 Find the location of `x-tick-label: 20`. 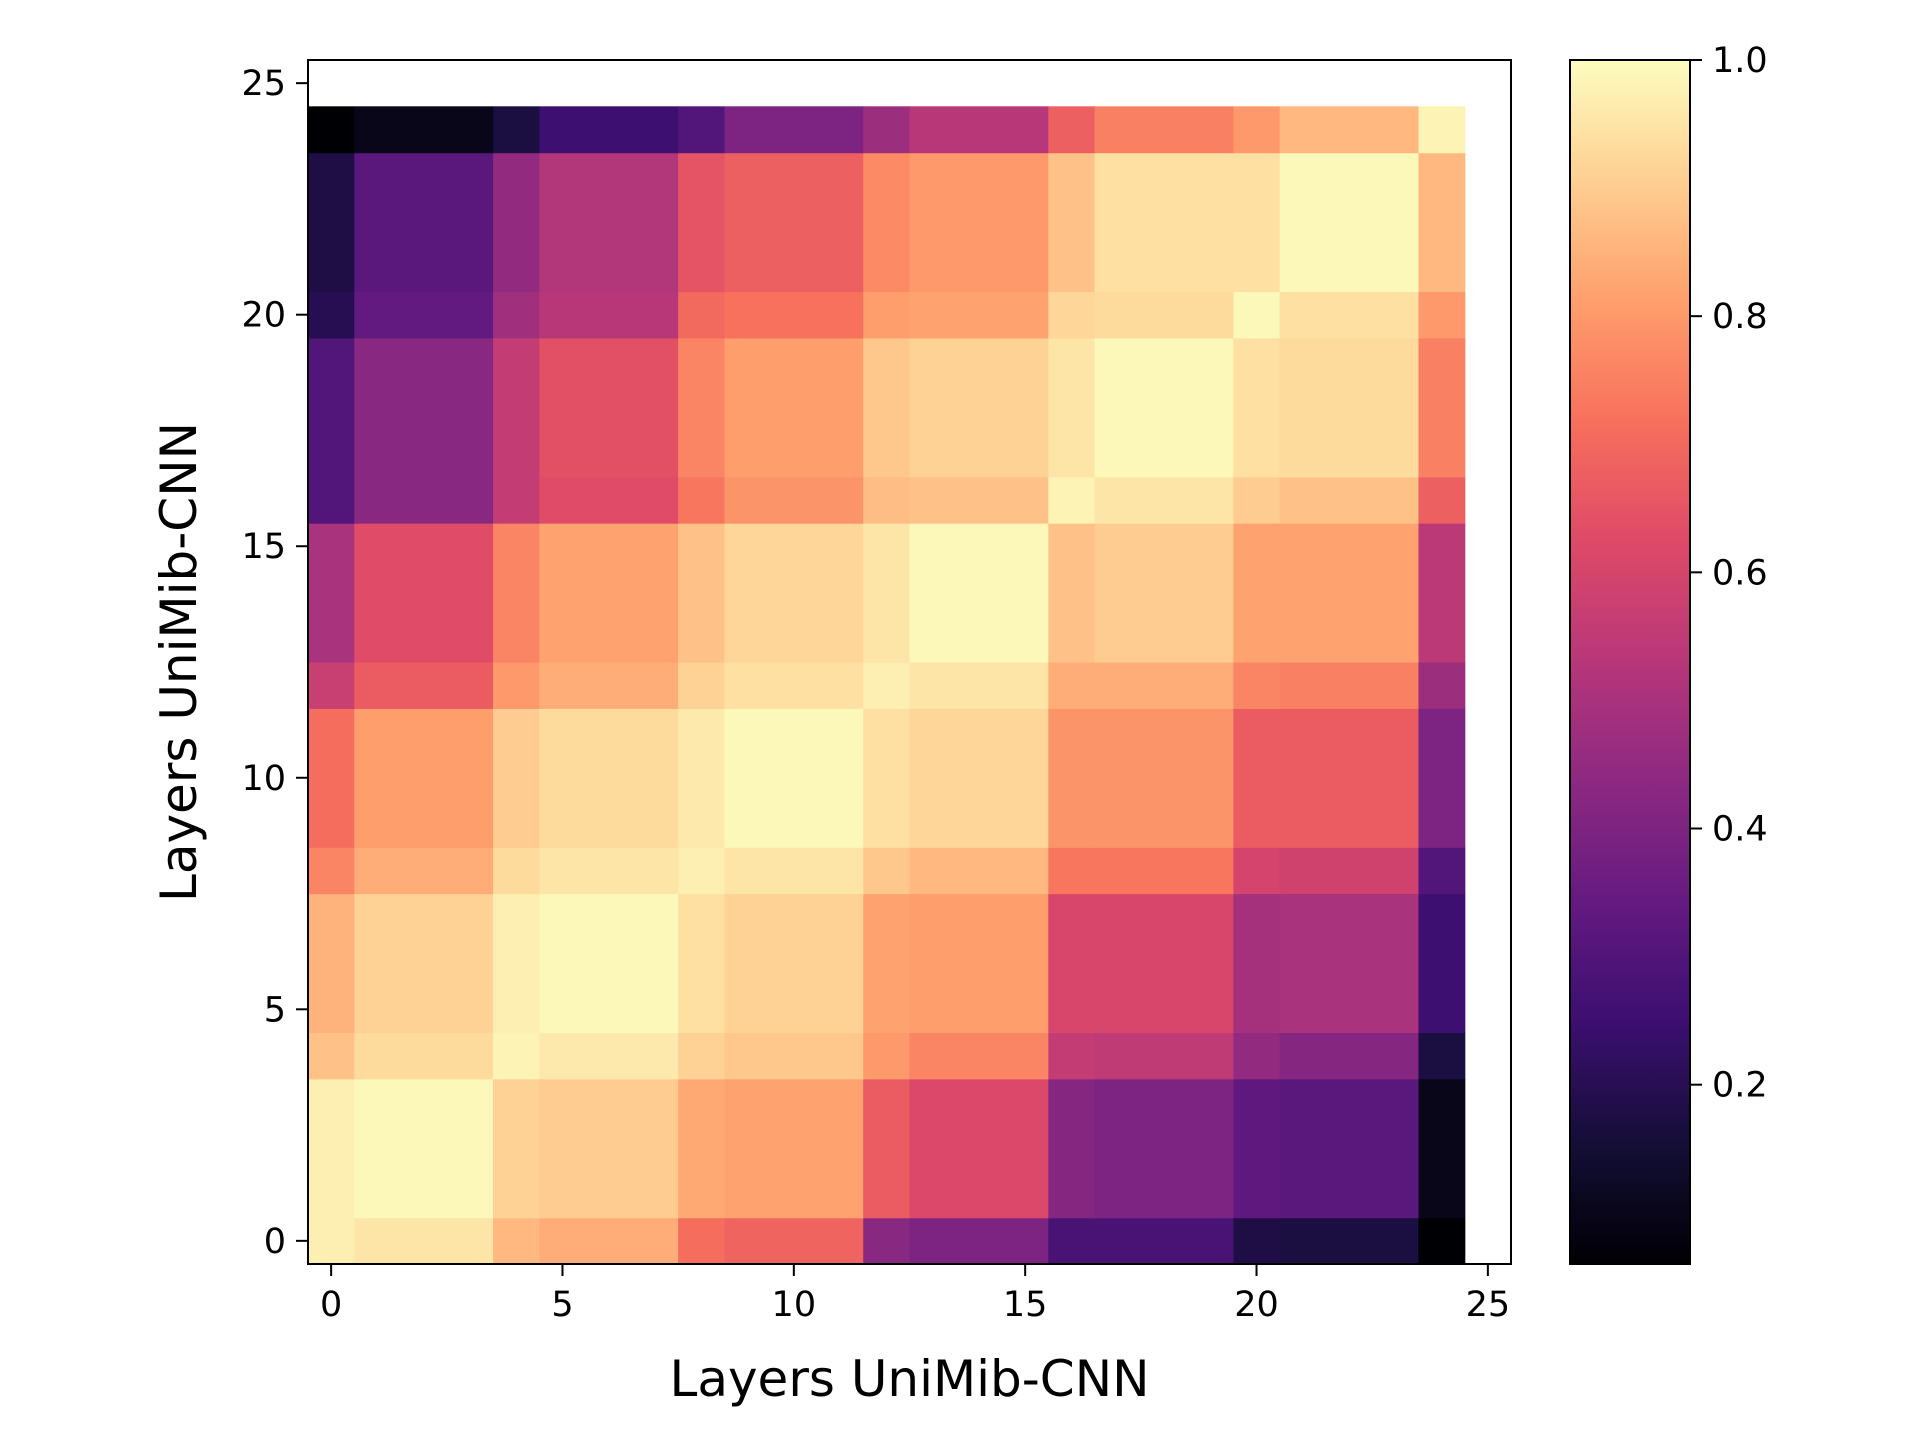

x-tick-label: 20 is located at coordinates (1256, 1305).